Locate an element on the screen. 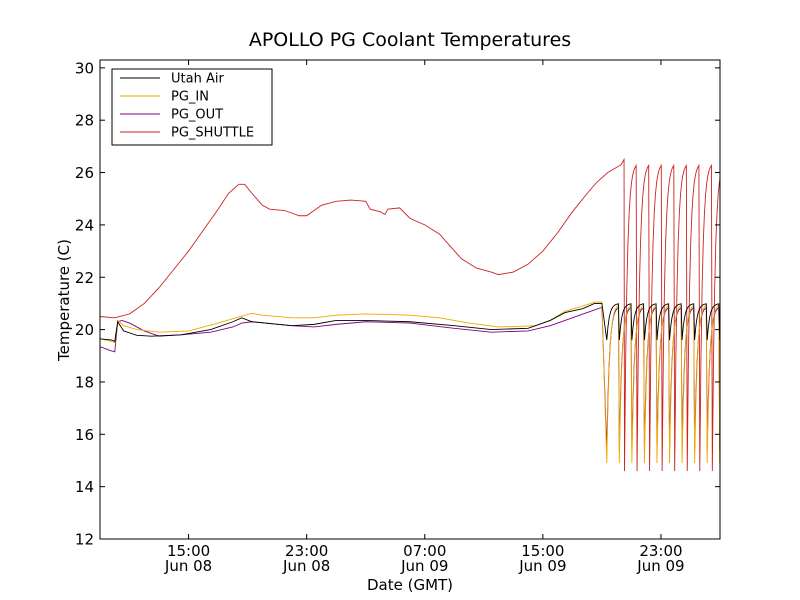 The width and height of the screenshot is (800, 600). legend-entry-pg-shuttle: PG_SHUTTLE is located at coordinates (187, 133).